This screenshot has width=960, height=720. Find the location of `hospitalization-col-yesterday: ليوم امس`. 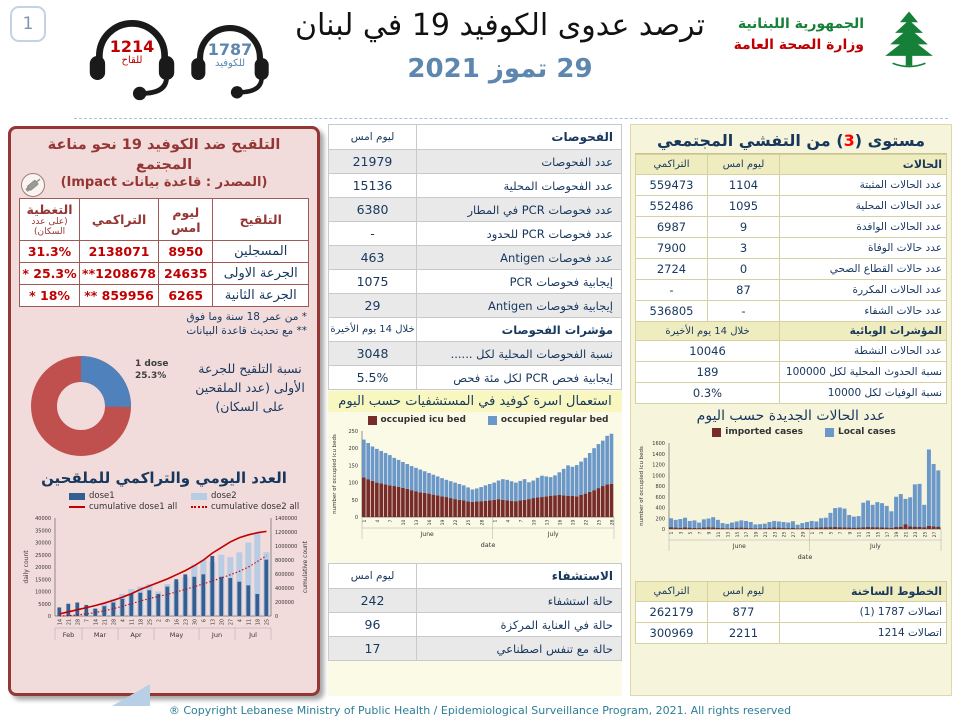

hospitalization-col-yesterday: ليوم امس is located at coordinates (372, 576).